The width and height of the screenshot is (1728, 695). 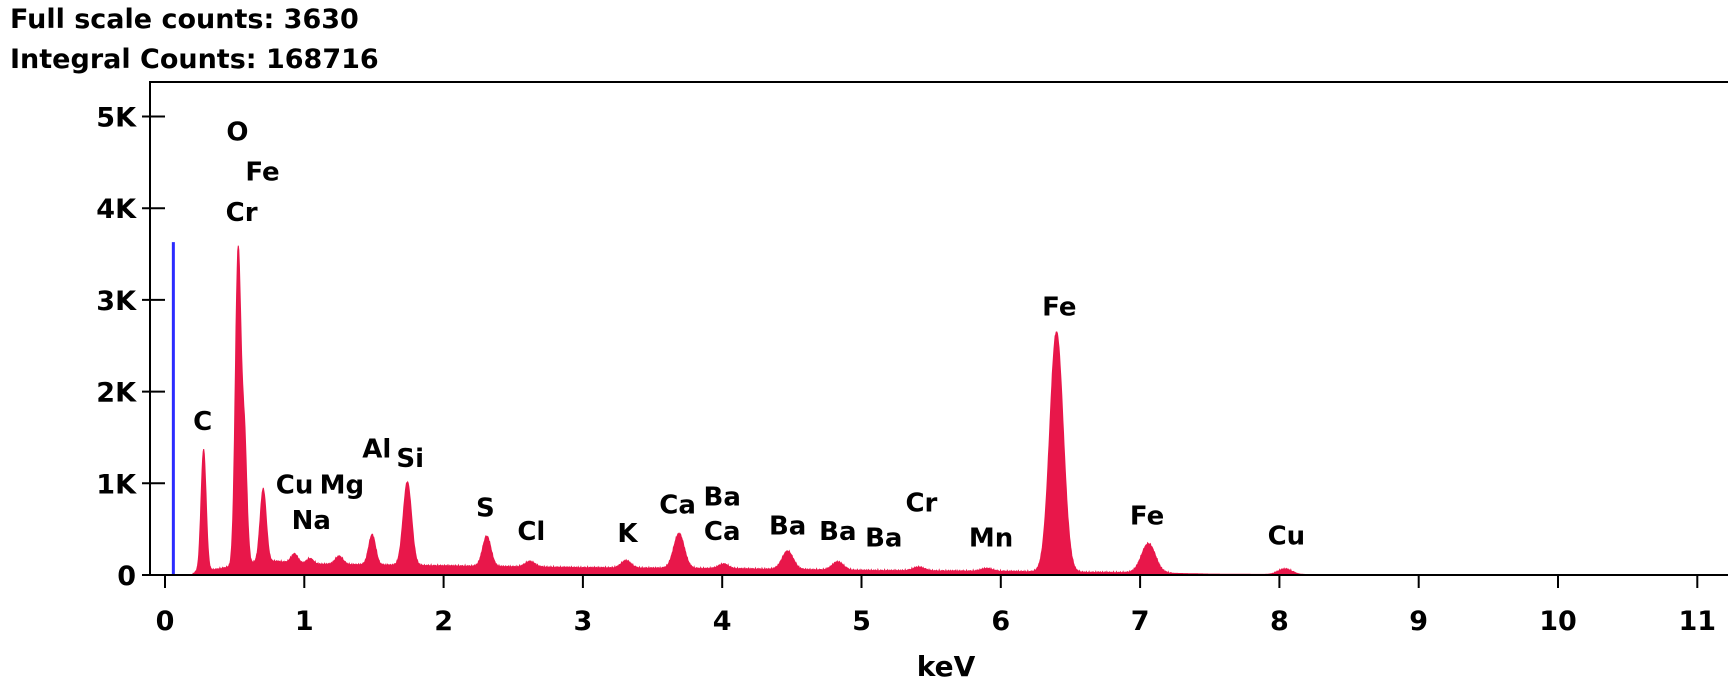 I want to click on x-tick-label: 2, so click(x=443, y=621).